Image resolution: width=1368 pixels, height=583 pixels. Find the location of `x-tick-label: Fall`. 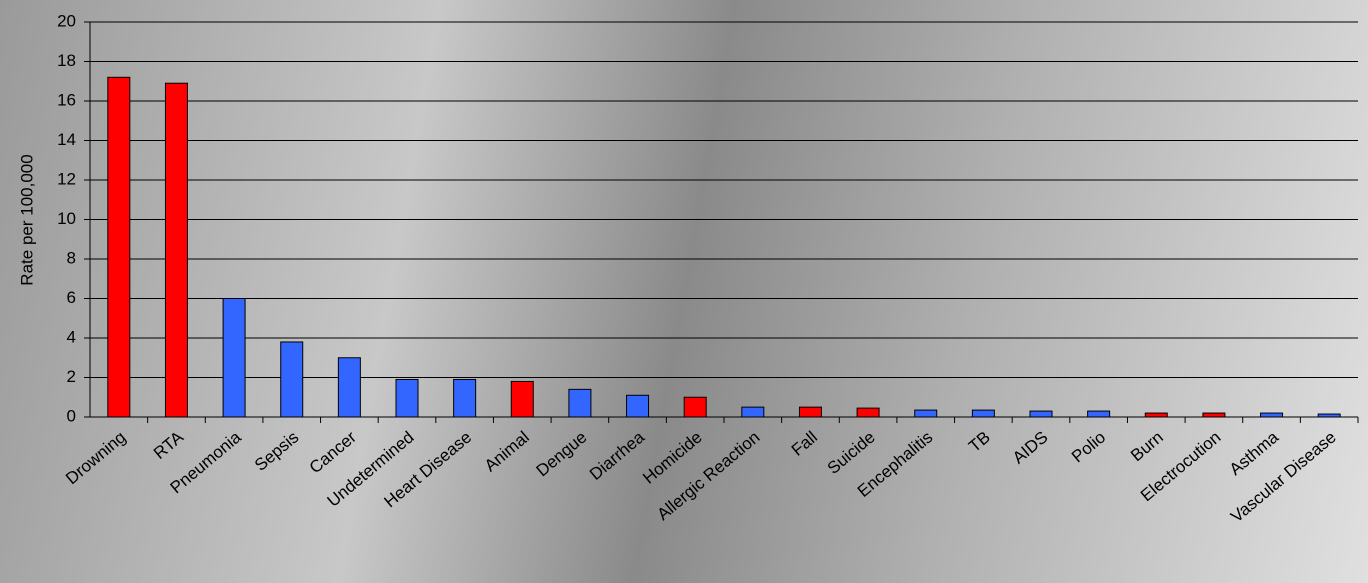

x-tick-label: Fall is located at coordinates (804, 444).